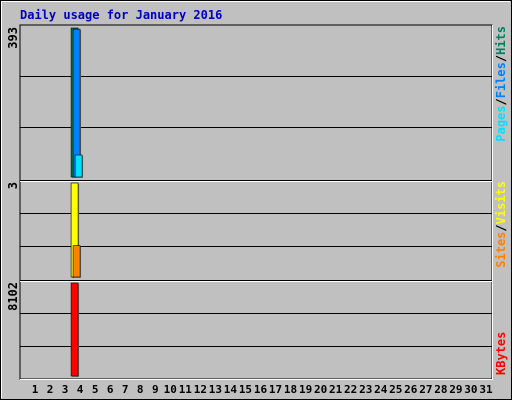  Describe the element at coordinates (65, 389) in the screenshot. I see `x-tick-label: 3` at that location.